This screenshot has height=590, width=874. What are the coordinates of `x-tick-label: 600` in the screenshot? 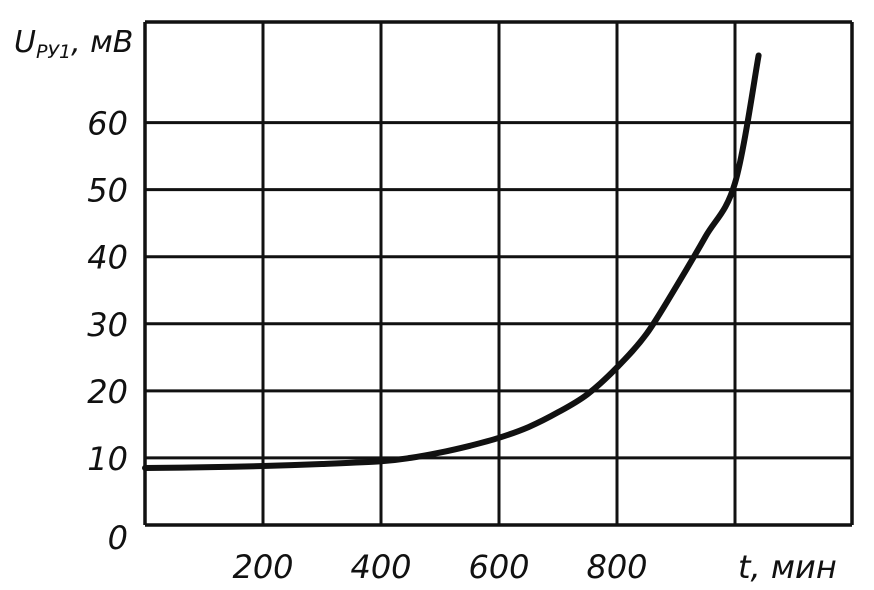 It's located at (498, 567).